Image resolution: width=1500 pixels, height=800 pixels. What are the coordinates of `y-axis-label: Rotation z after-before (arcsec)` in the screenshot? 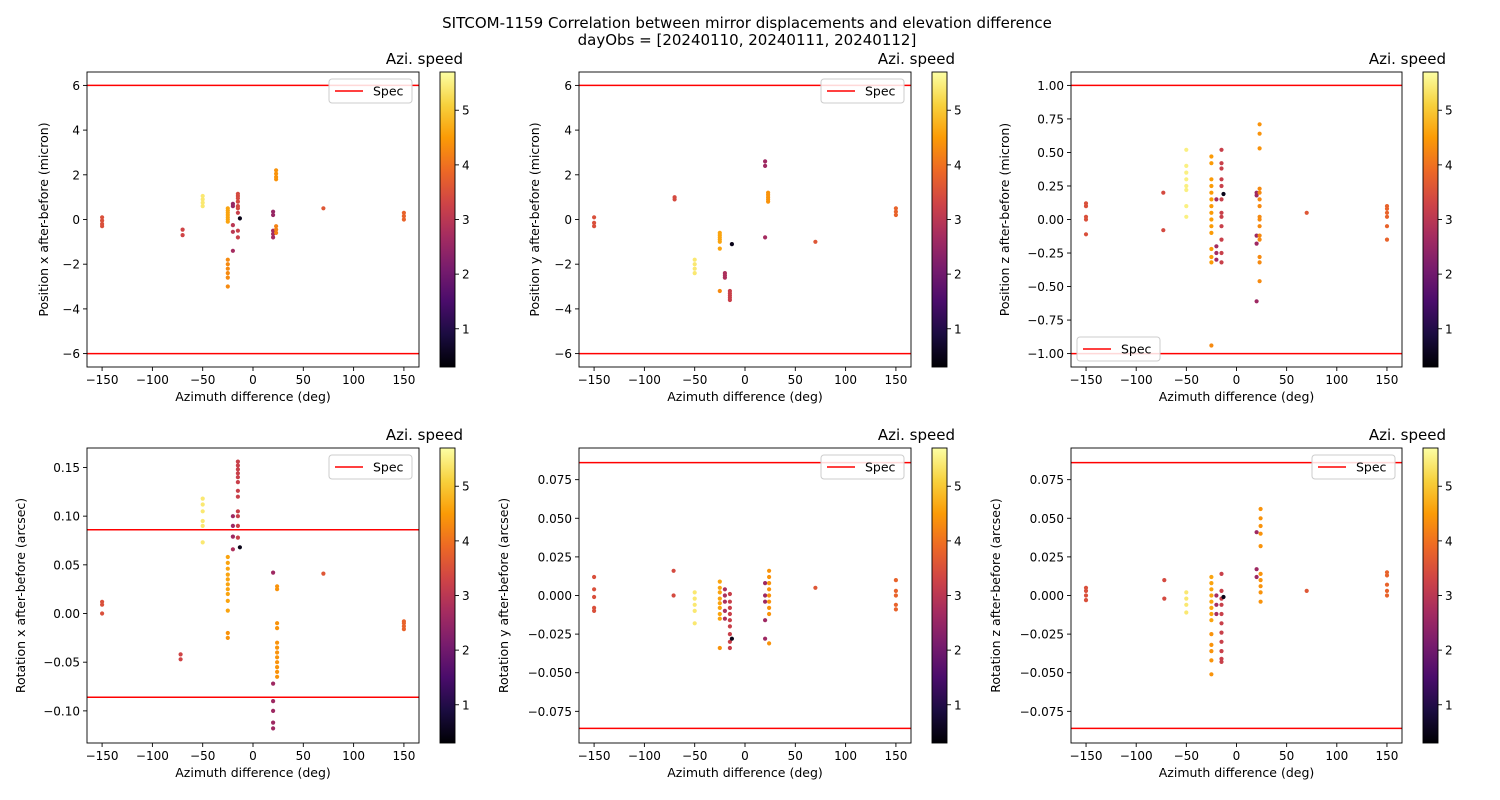 It's located at (995, 595).